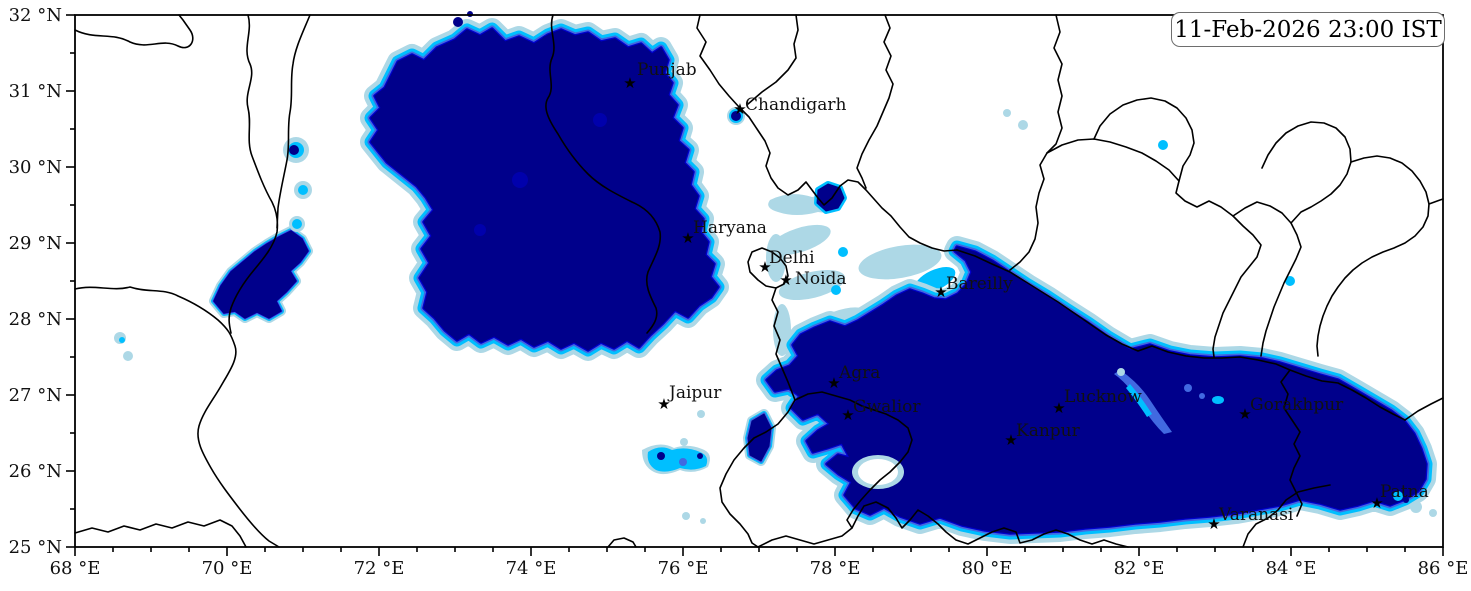  I want to click on boundary-rajasthan-border, so click(177, 417).